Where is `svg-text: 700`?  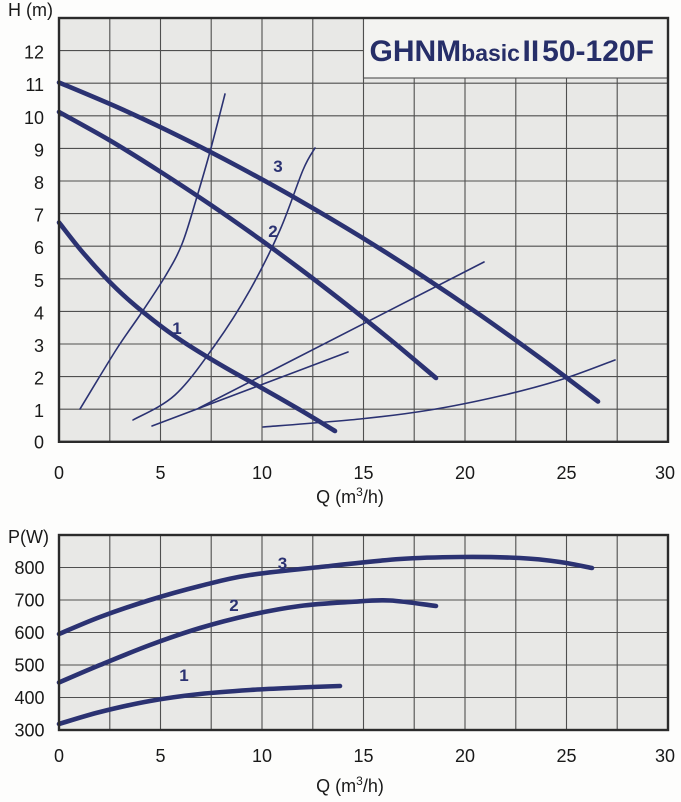 svg-text: 700 is located at coordinates (29, 601).